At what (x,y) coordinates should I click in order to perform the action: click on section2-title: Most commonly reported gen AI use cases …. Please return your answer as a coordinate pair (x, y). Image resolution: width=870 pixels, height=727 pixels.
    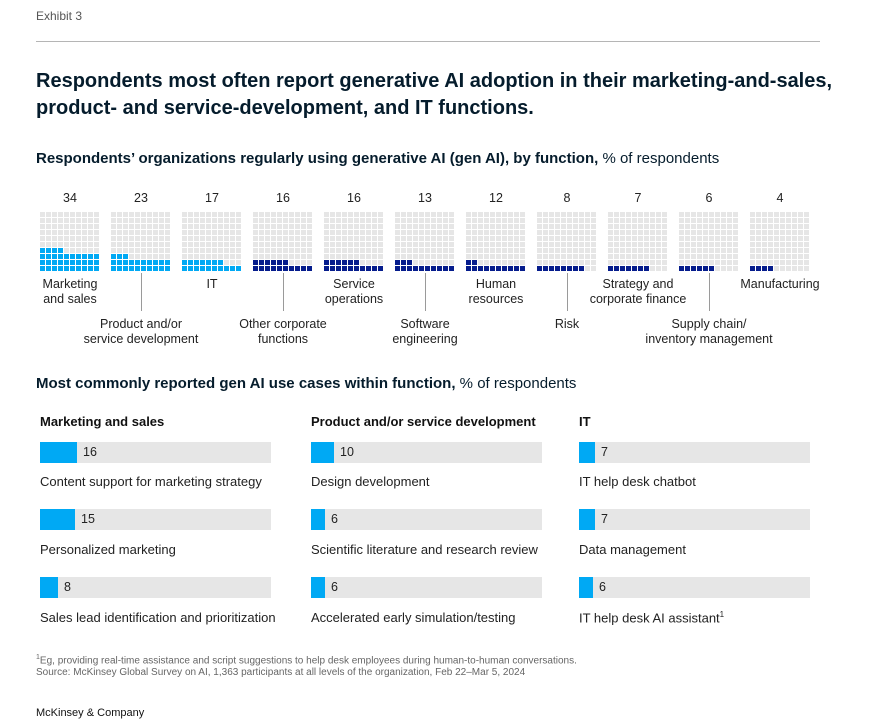
    Looking at the image, I should click on (306, 383).